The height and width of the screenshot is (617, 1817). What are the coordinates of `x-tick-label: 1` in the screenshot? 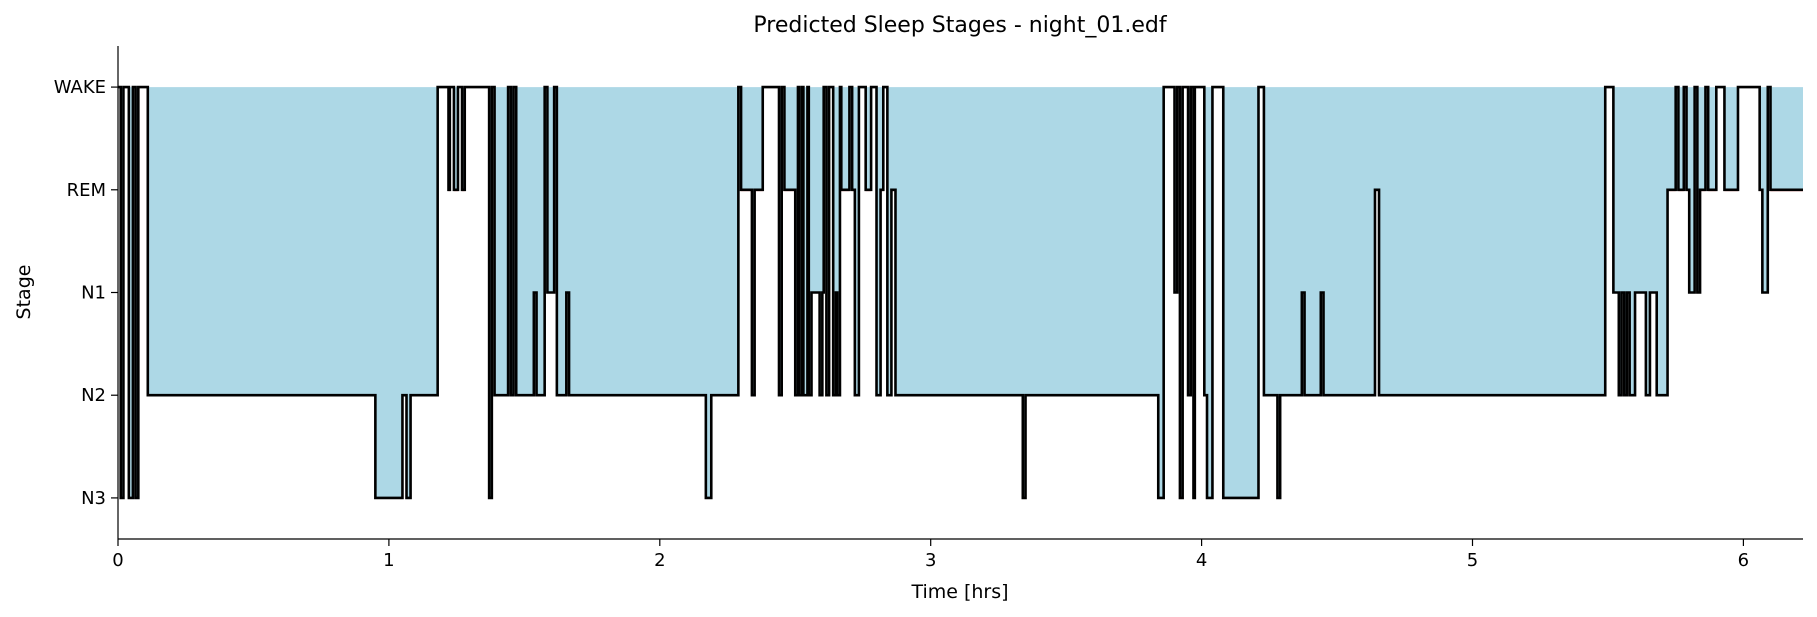 It's located at (388, 560).